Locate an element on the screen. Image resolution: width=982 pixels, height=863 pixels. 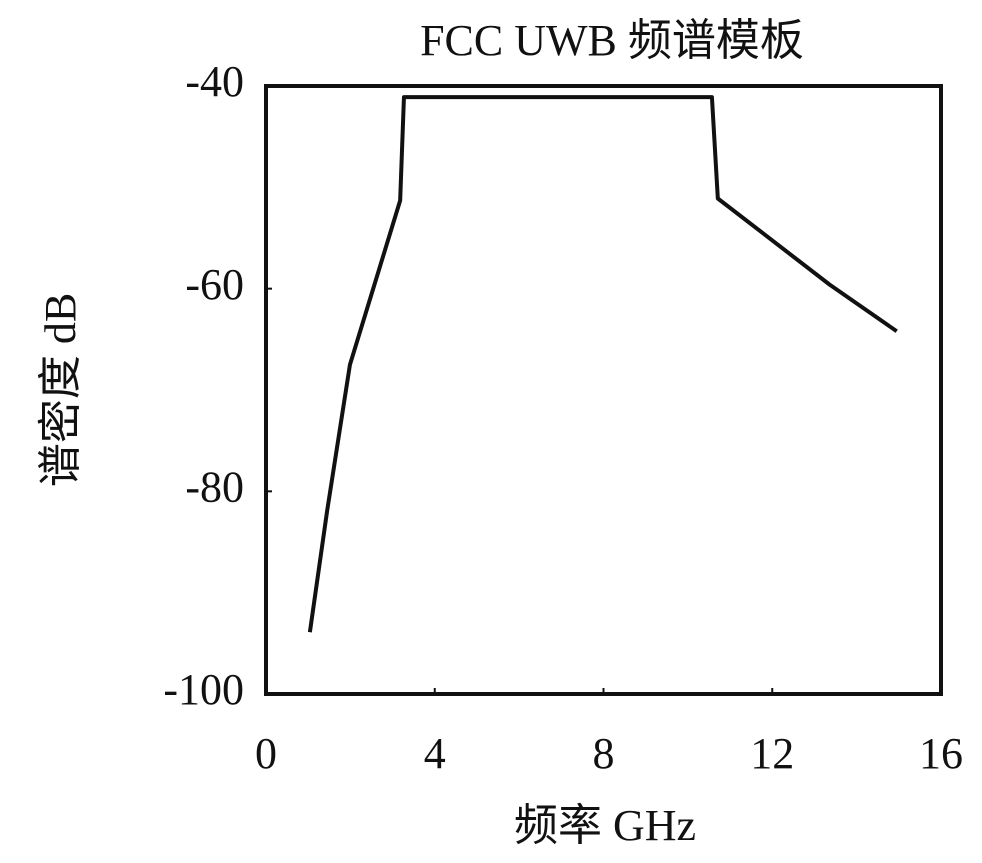
chart-title: FCC UWB 频谱模板 is located at coordinates (612, 40).